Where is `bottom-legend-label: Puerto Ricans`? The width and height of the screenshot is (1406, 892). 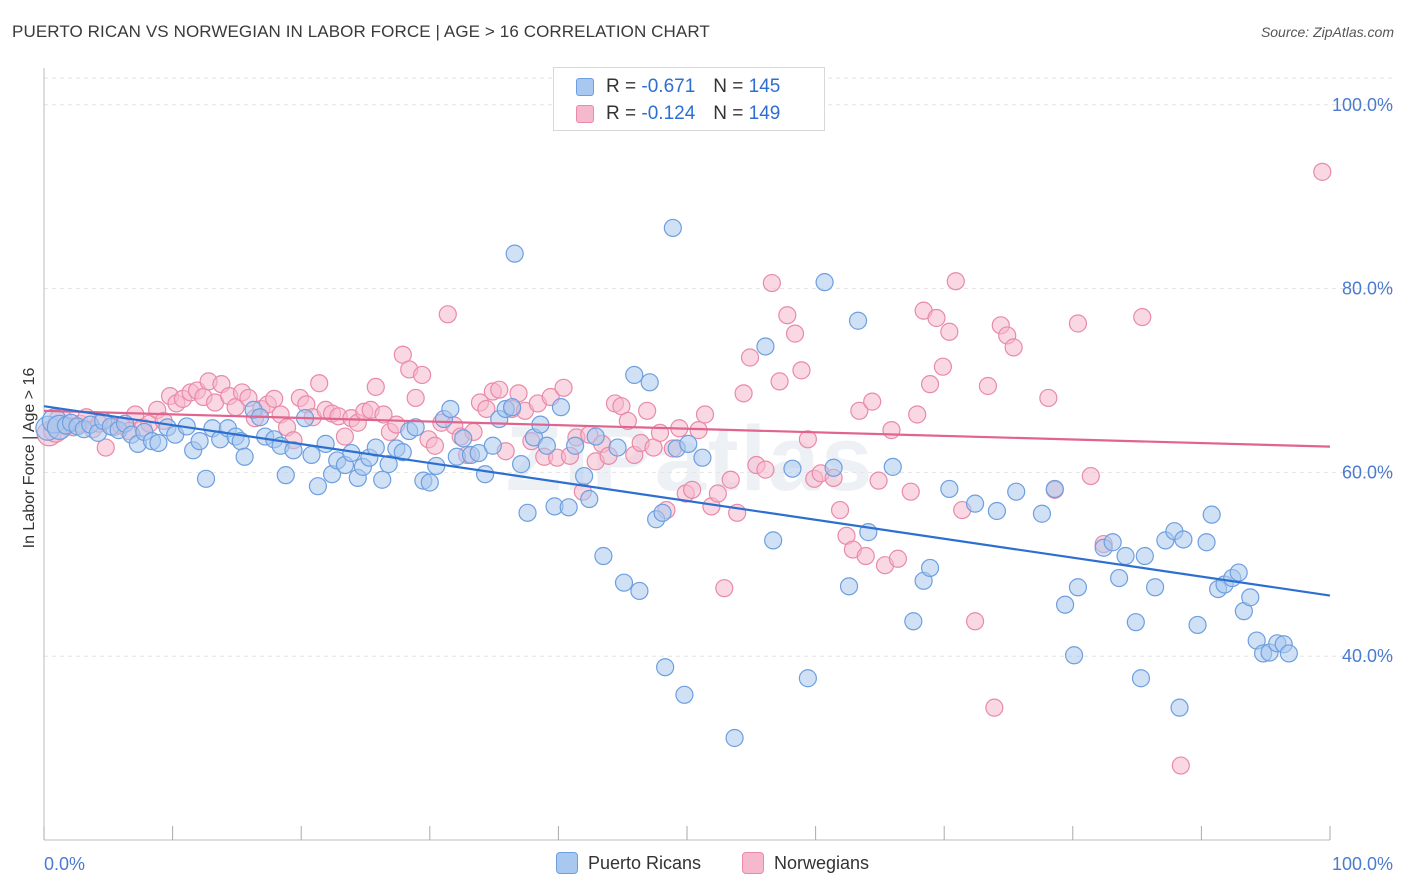 bottom-legend-label: Puerto Ricans is located at coordinates (645, 862).